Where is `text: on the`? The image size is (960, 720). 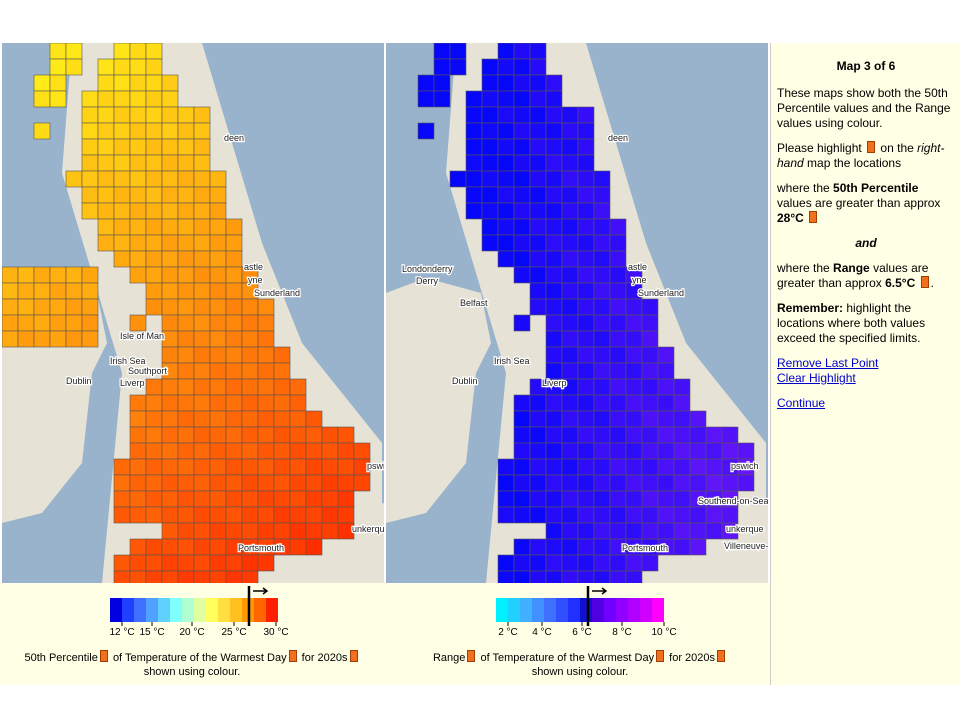 text: on the is located at coordinates (897, 148).